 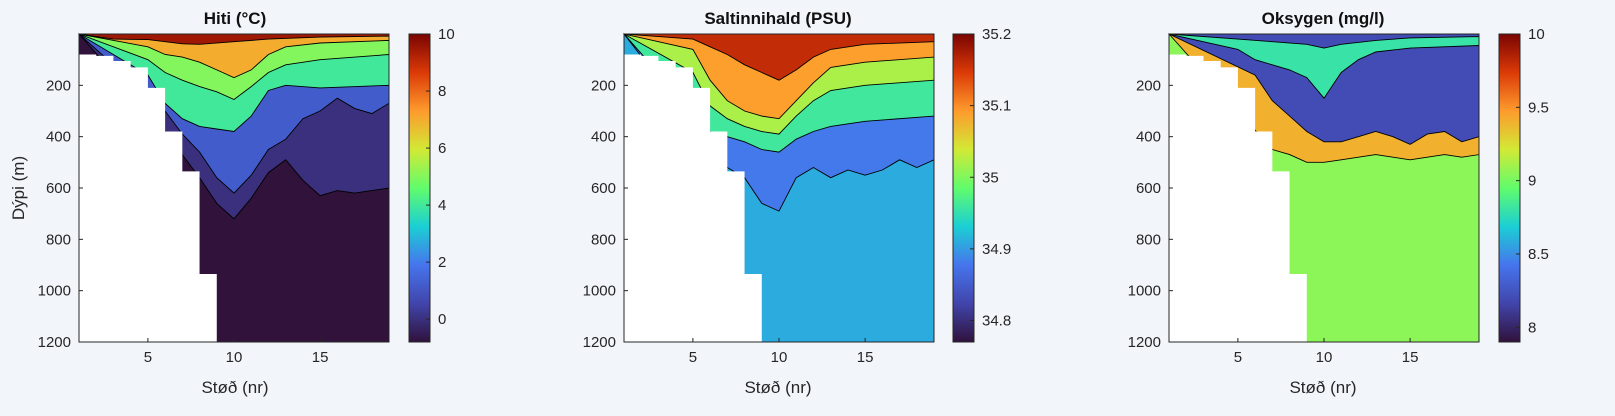 I want to click on colorbar-tick-label: 8.5, so click(x=1538, y=254).